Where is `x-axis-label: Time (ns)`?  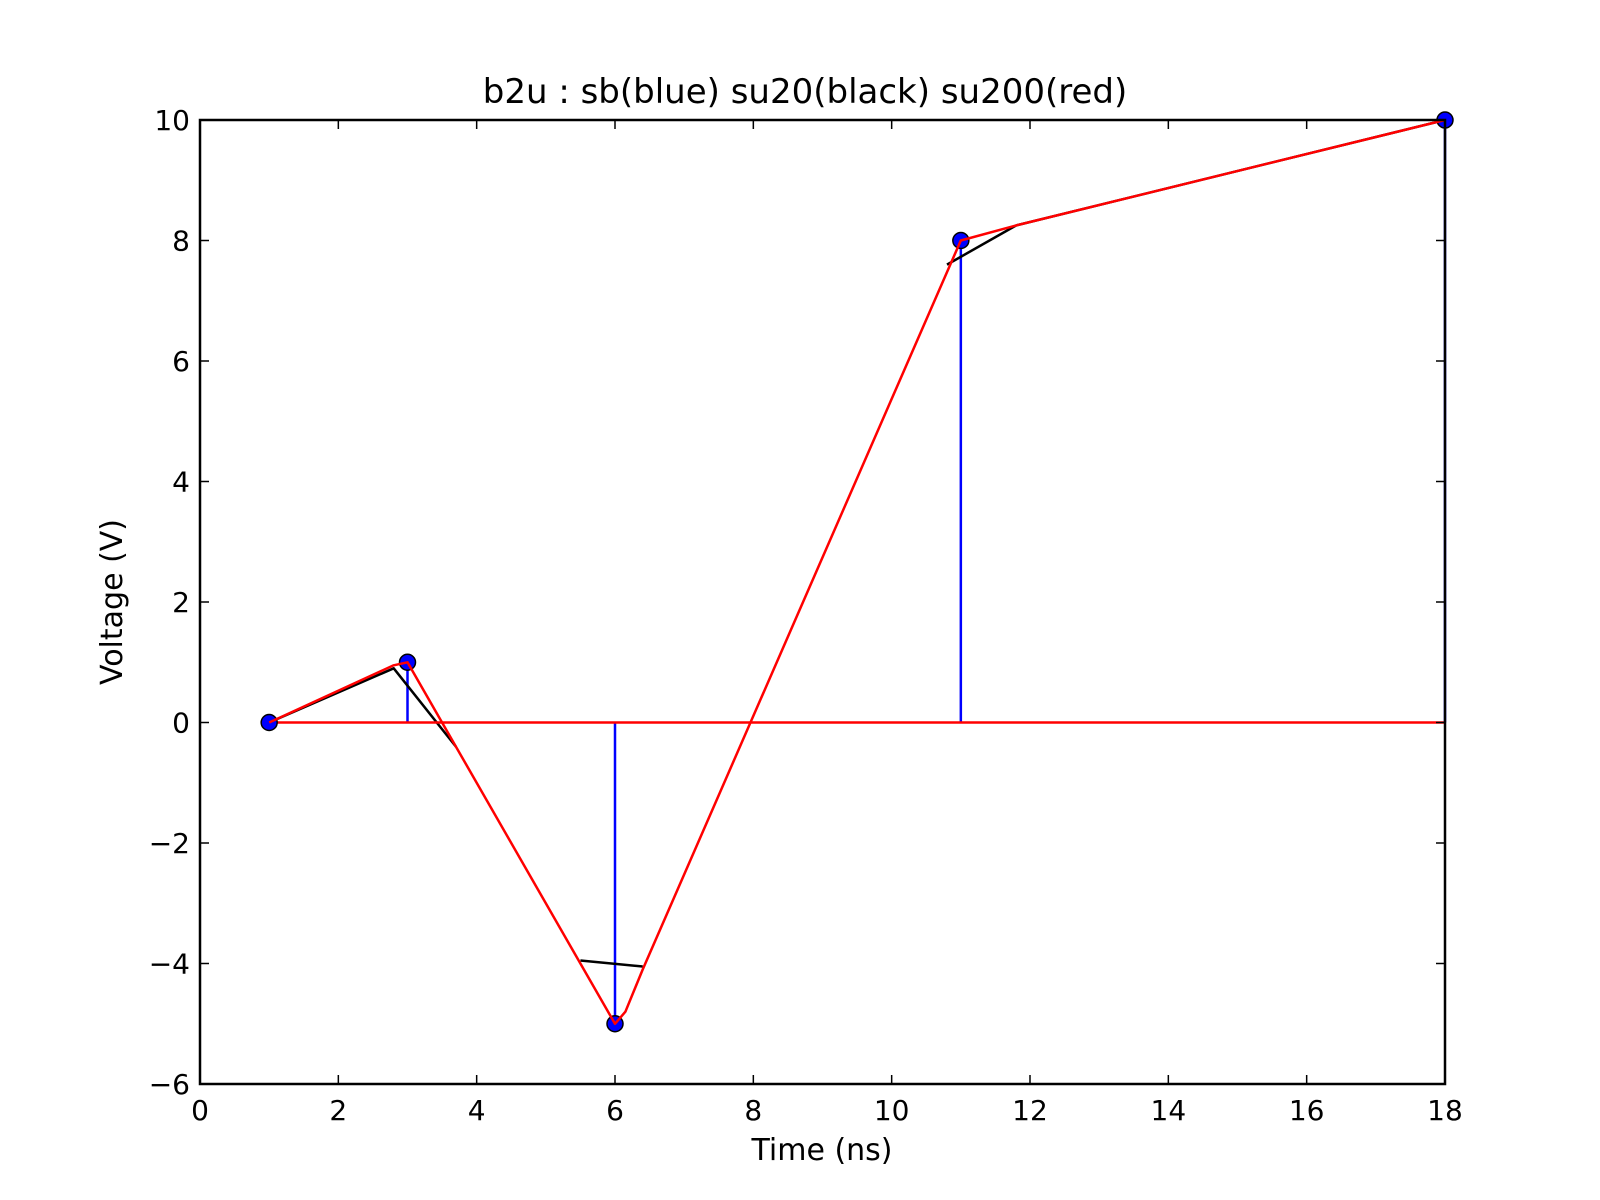 x-axis-label: Time (ns) is located at coordinates (821, 1150).